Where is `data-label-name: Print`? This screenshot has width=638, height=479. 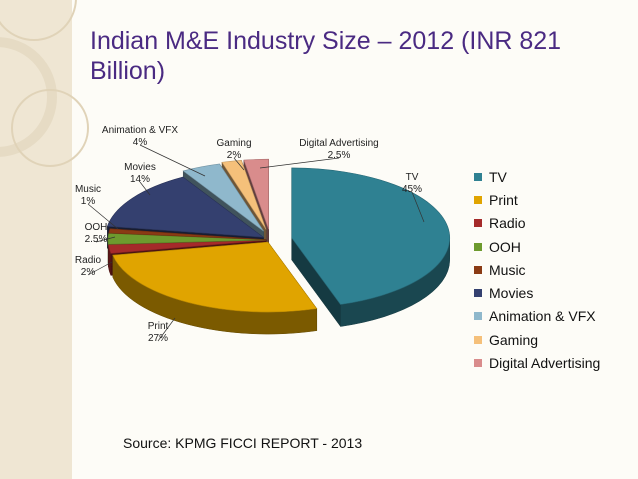 data-label-name: Print is located at coordinates (158, 326).